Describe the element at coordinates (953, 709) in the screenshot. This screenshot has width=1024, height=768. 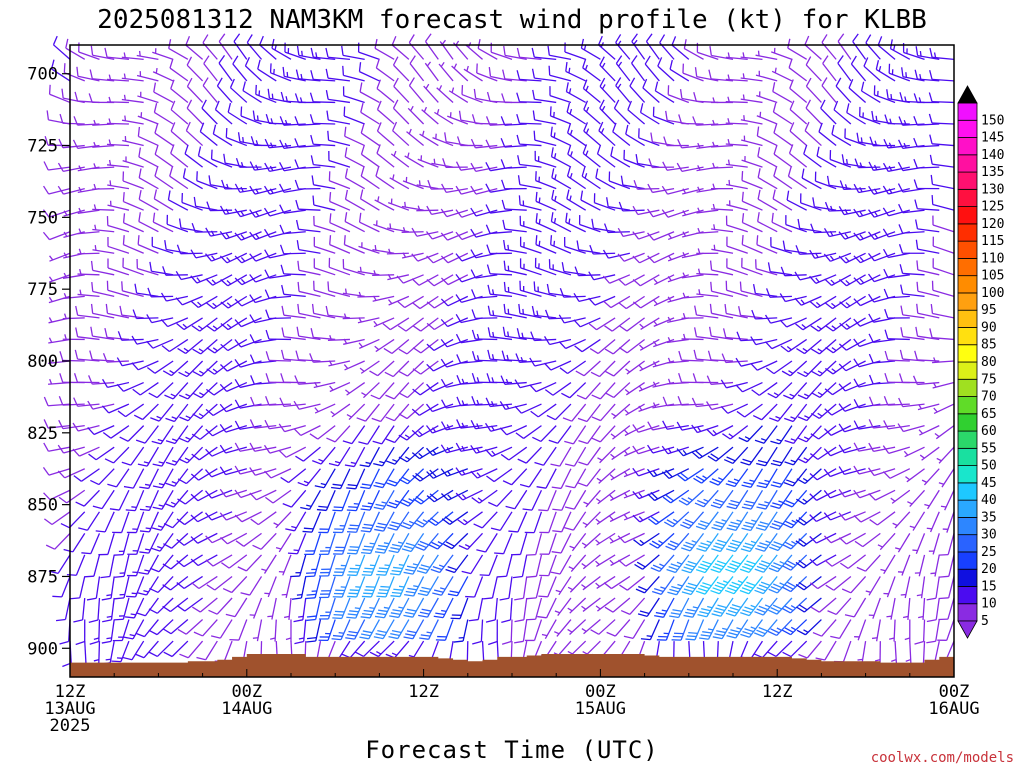
I see `x-tick-label: 16AUG` at that location.